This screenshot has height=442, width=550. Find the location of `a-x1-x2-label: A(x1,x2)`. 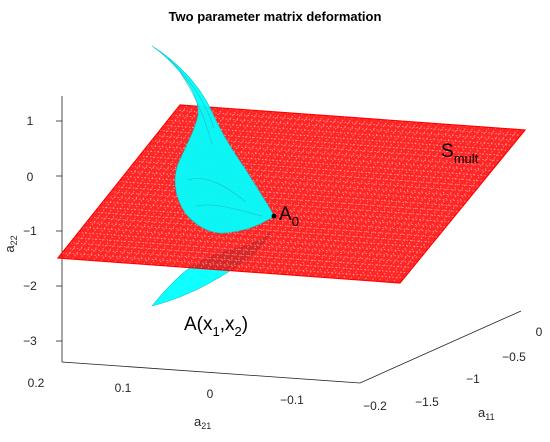

a-x1-x2-label: A(x1,x2) is located at coordinates (216, 326).